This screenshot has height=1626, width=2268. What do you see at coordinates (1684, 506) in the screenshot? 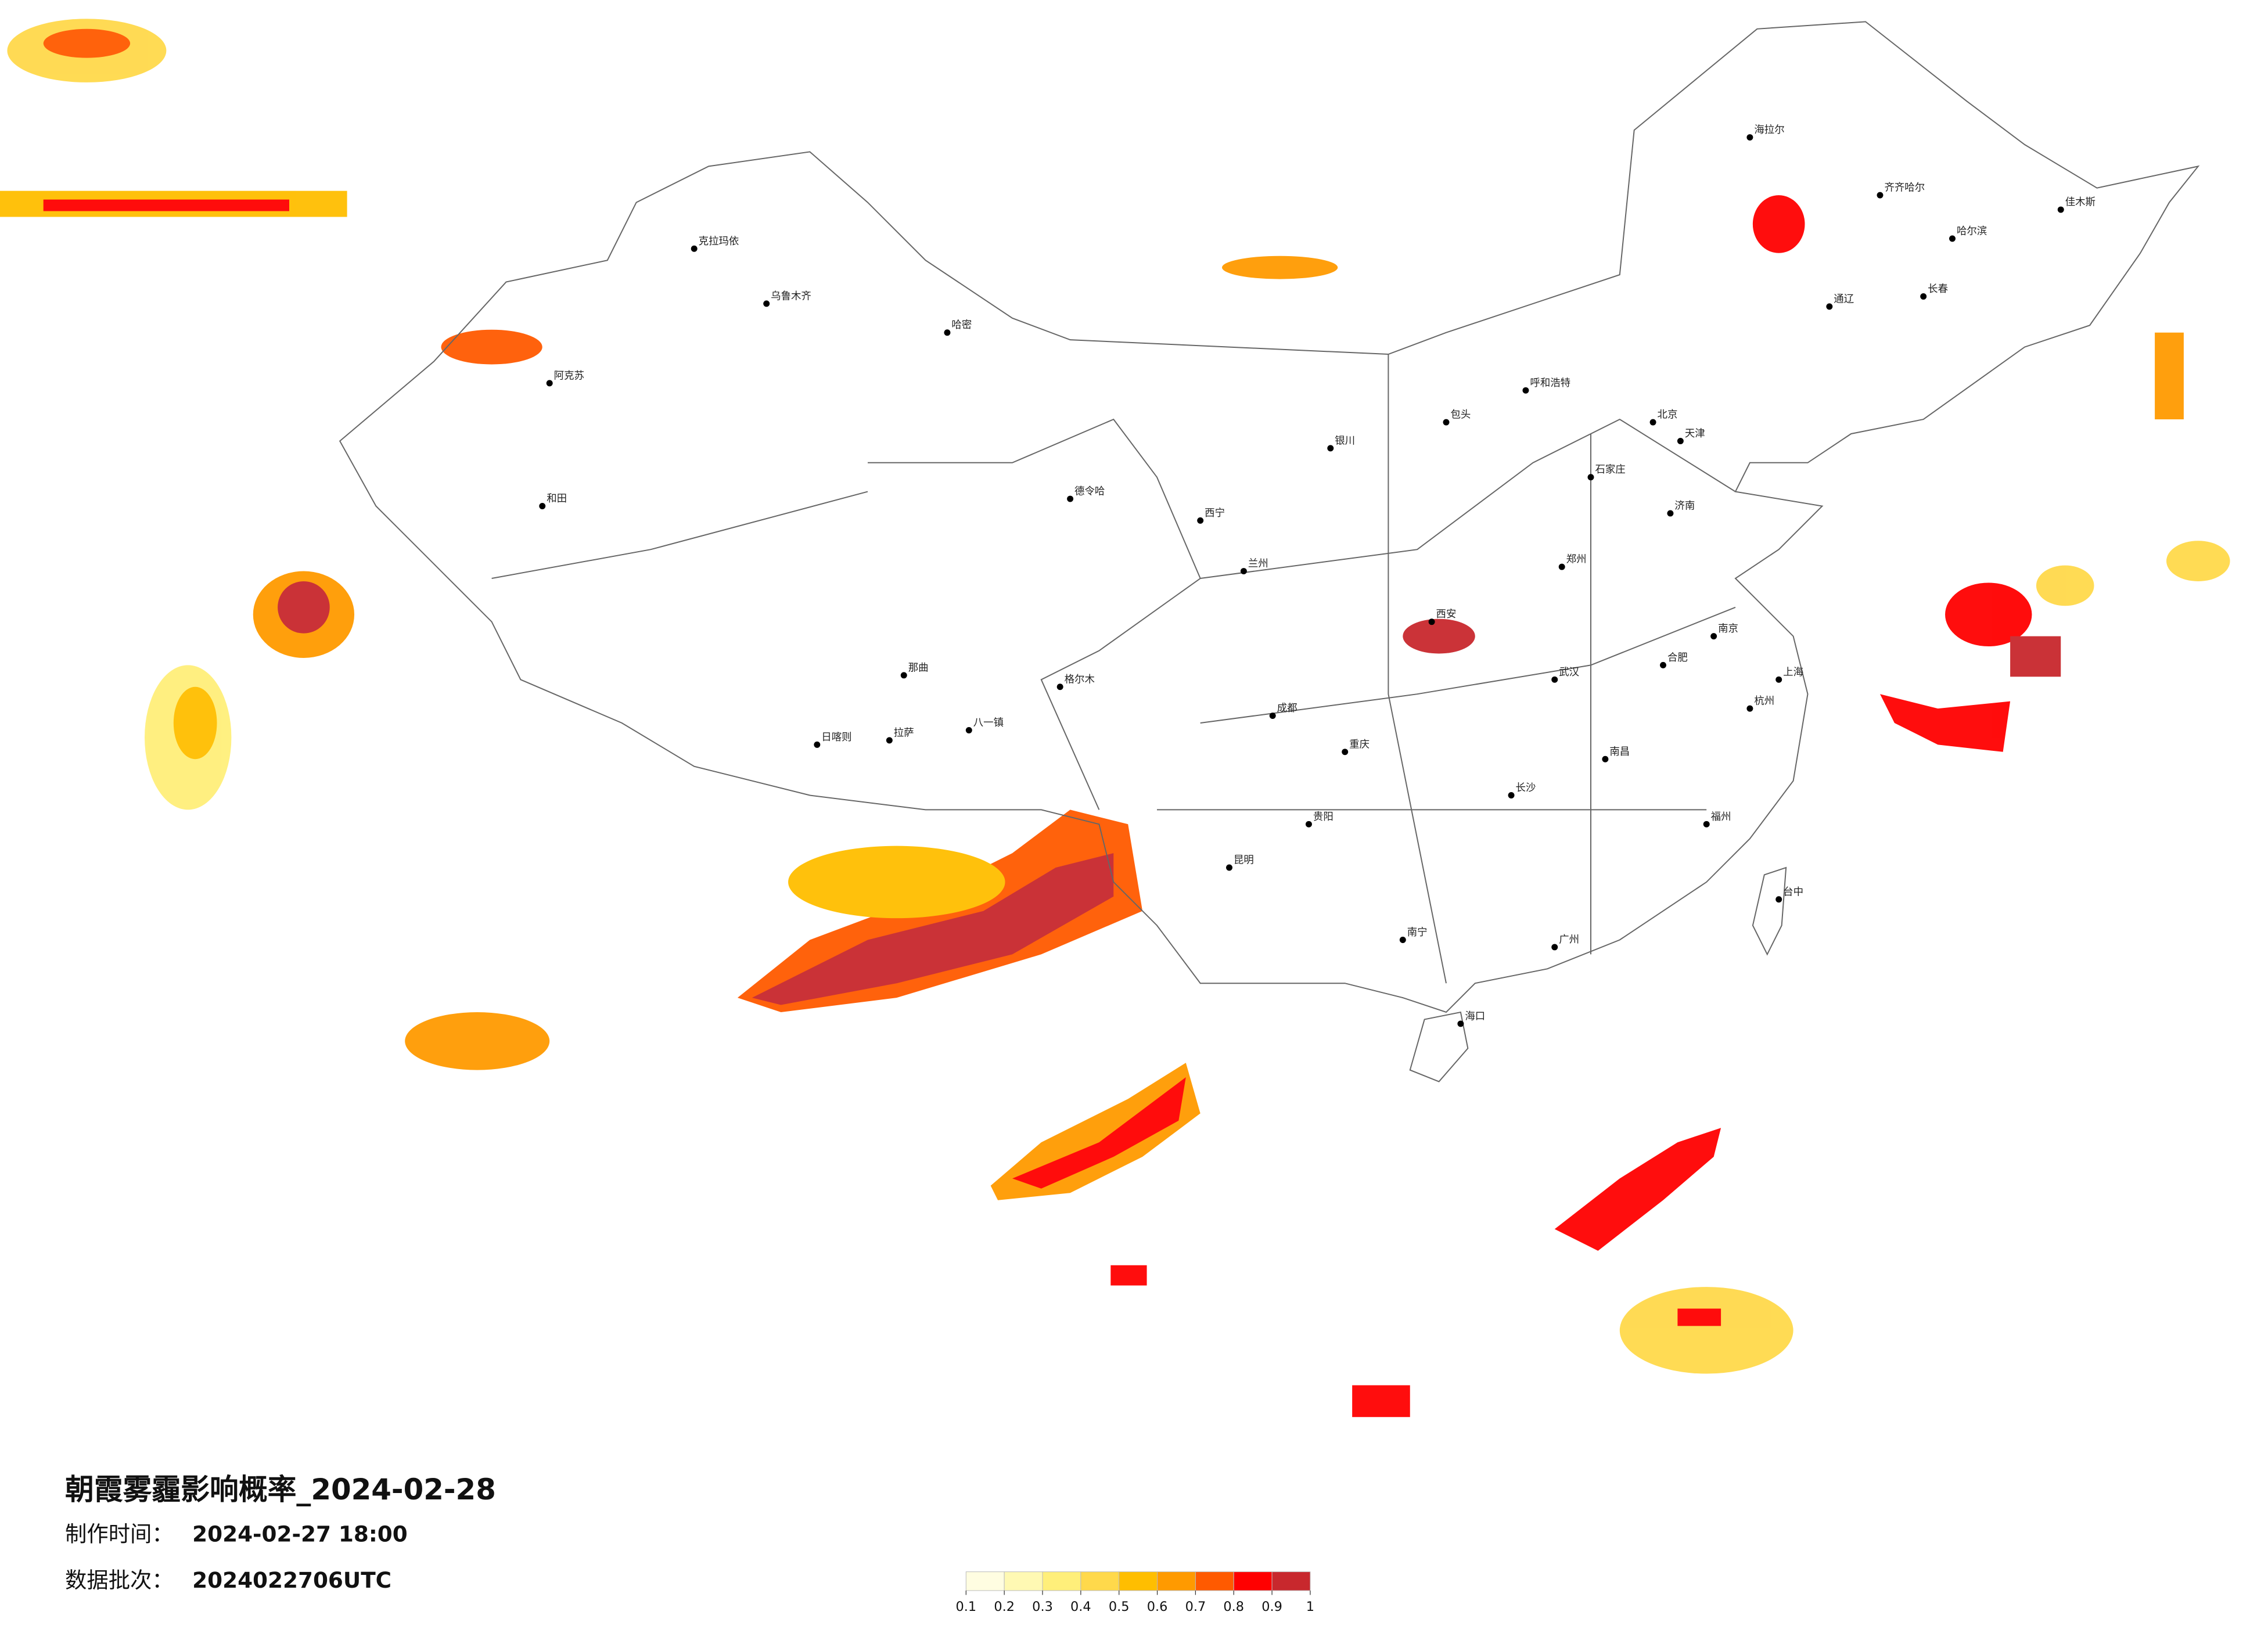
I see `city-label: 济南` at bounding box center [1684, 506].